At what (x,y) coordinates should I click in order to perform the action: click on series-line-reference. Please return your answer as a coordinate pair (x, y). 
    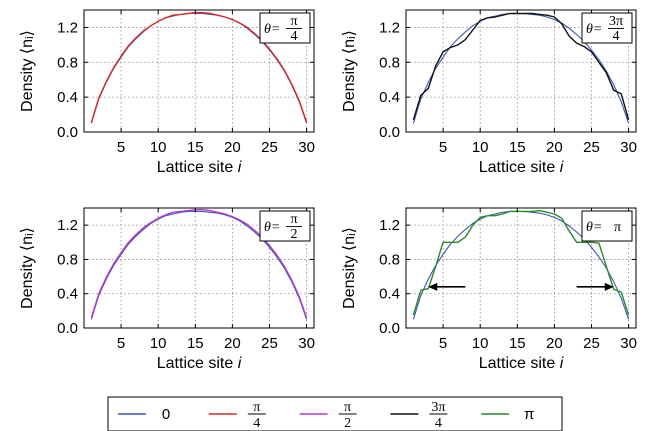
    Looking at the image, I should click on (199, 265).